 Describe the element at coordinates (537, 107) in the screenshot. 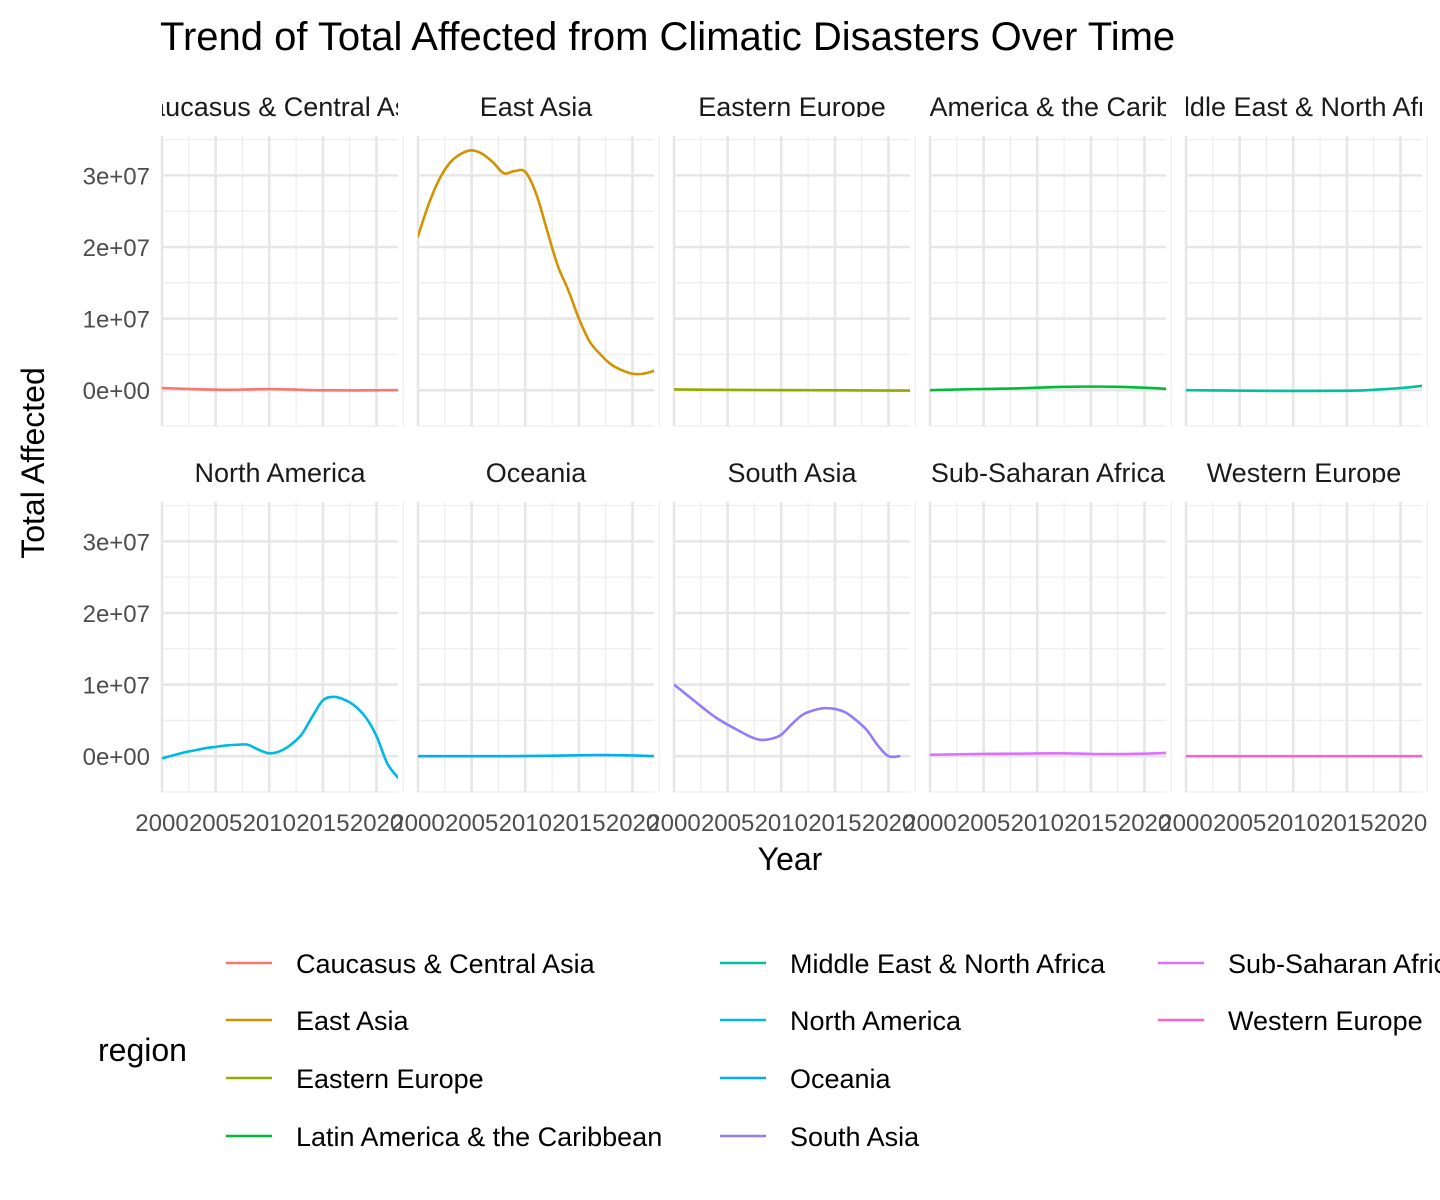

I see `facet-strip-label: East Asia` at that location.